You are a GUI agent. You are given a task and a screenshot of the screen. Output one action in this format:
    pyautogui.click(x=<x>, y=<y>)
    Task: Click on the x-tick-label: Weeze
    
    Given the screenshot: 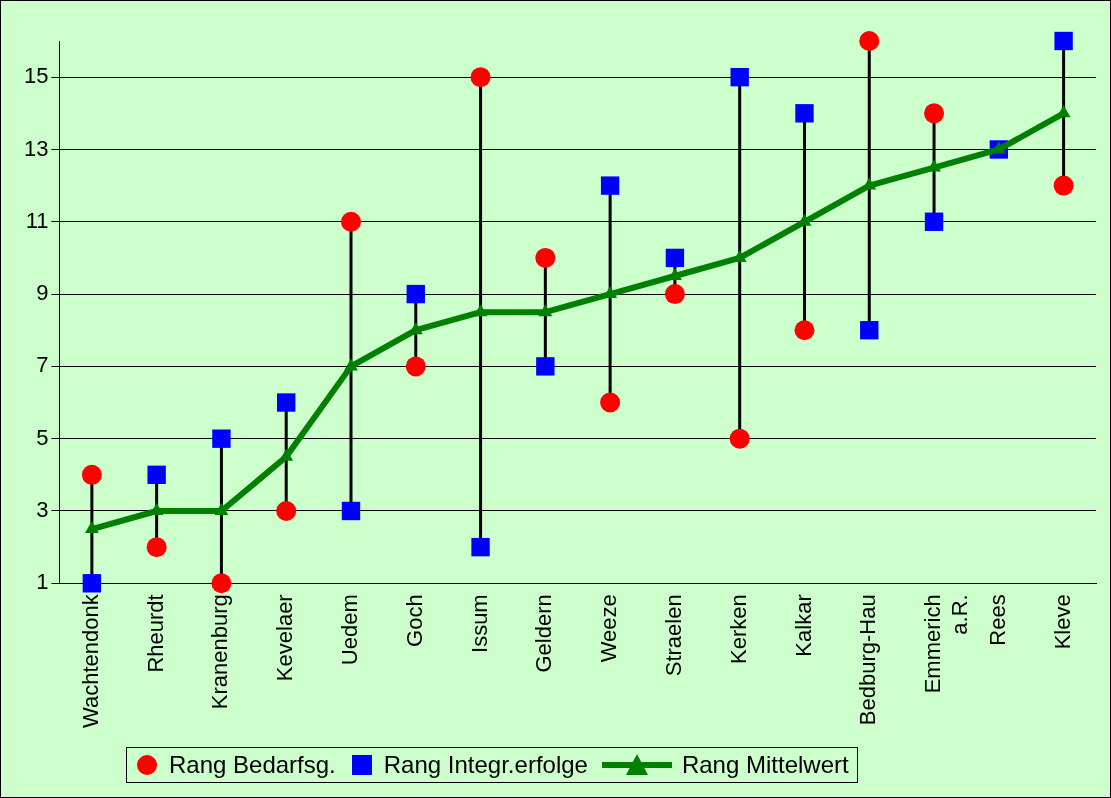 What is the action you would take?
    pyautogui.click(x=609, y=628)
    